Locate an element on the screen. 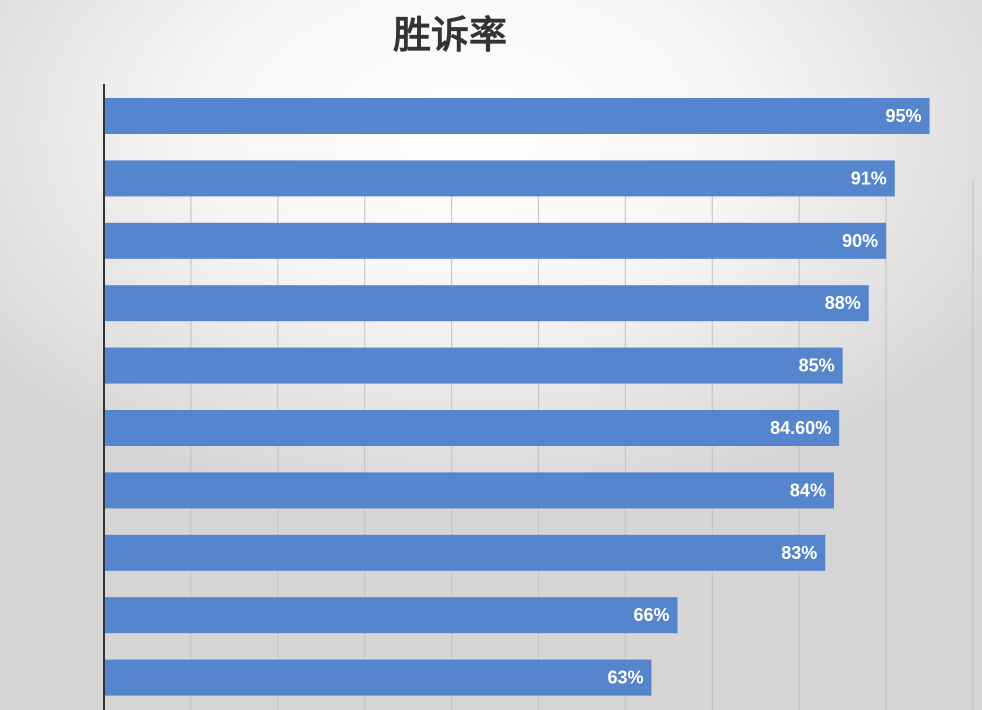  data-label: 91% is located at coordinates (869, 178).